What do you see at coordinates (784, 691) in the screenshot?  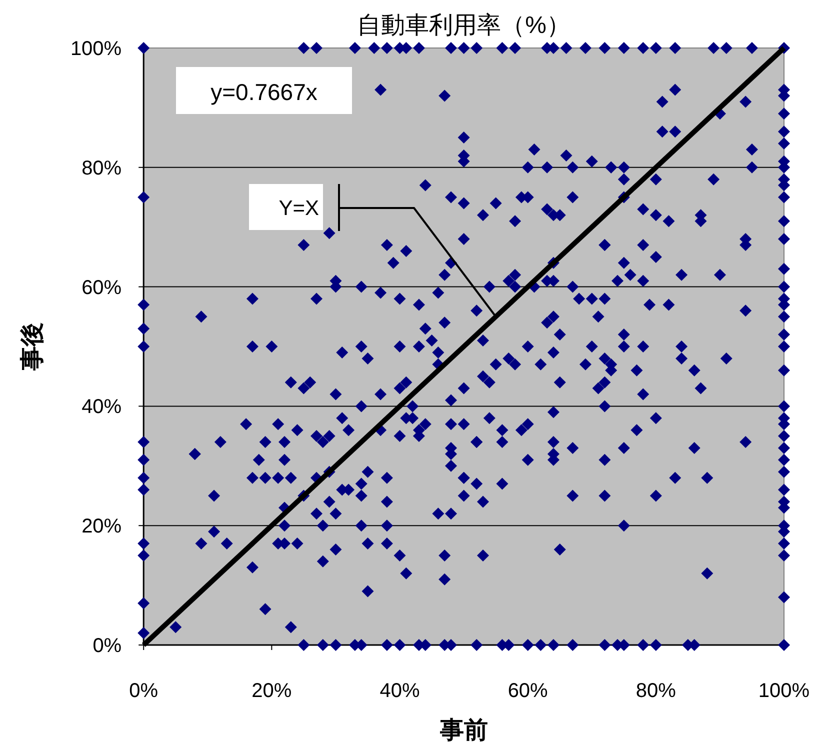 I see `x-tick-label: 100%` at bounding box center [784, 691].